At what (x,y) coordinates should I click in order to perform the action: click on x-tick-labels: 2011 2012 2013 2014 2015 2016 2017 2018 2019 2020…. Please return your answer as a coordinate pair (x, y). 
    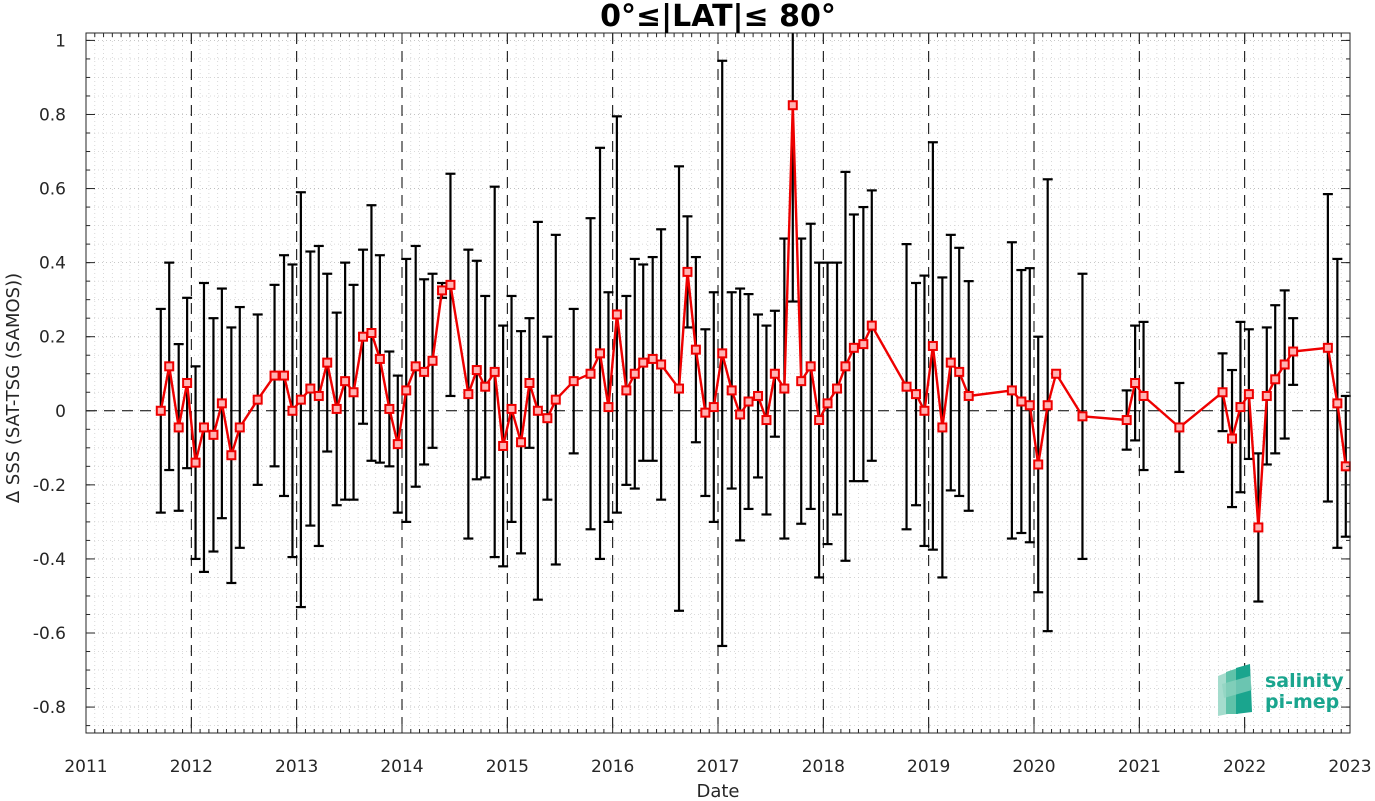
    Looking at the image, I should click on (717, 767).